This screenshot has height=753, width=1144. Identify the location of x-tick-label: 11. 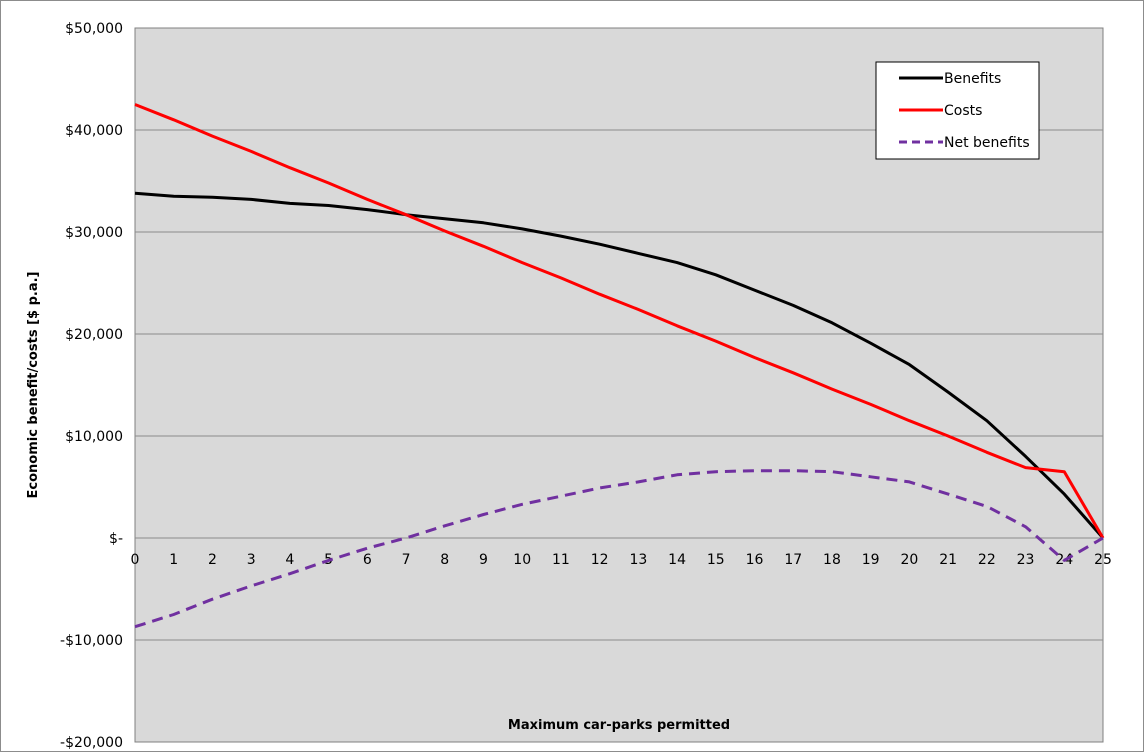
(561, 560).